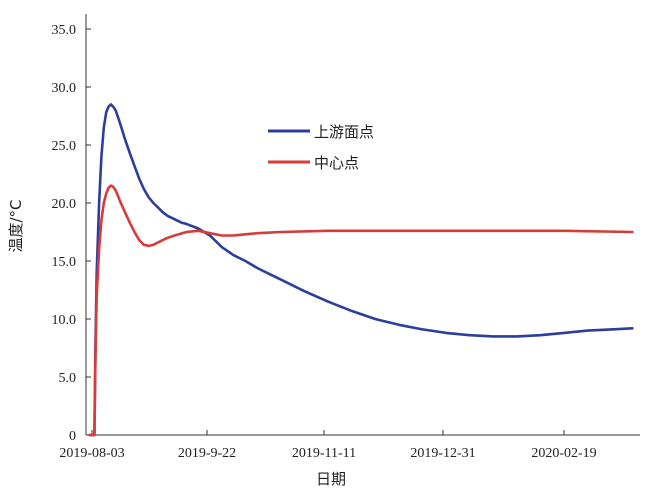  I want to click on y-tick-label: 10.0, so click(64, 320).